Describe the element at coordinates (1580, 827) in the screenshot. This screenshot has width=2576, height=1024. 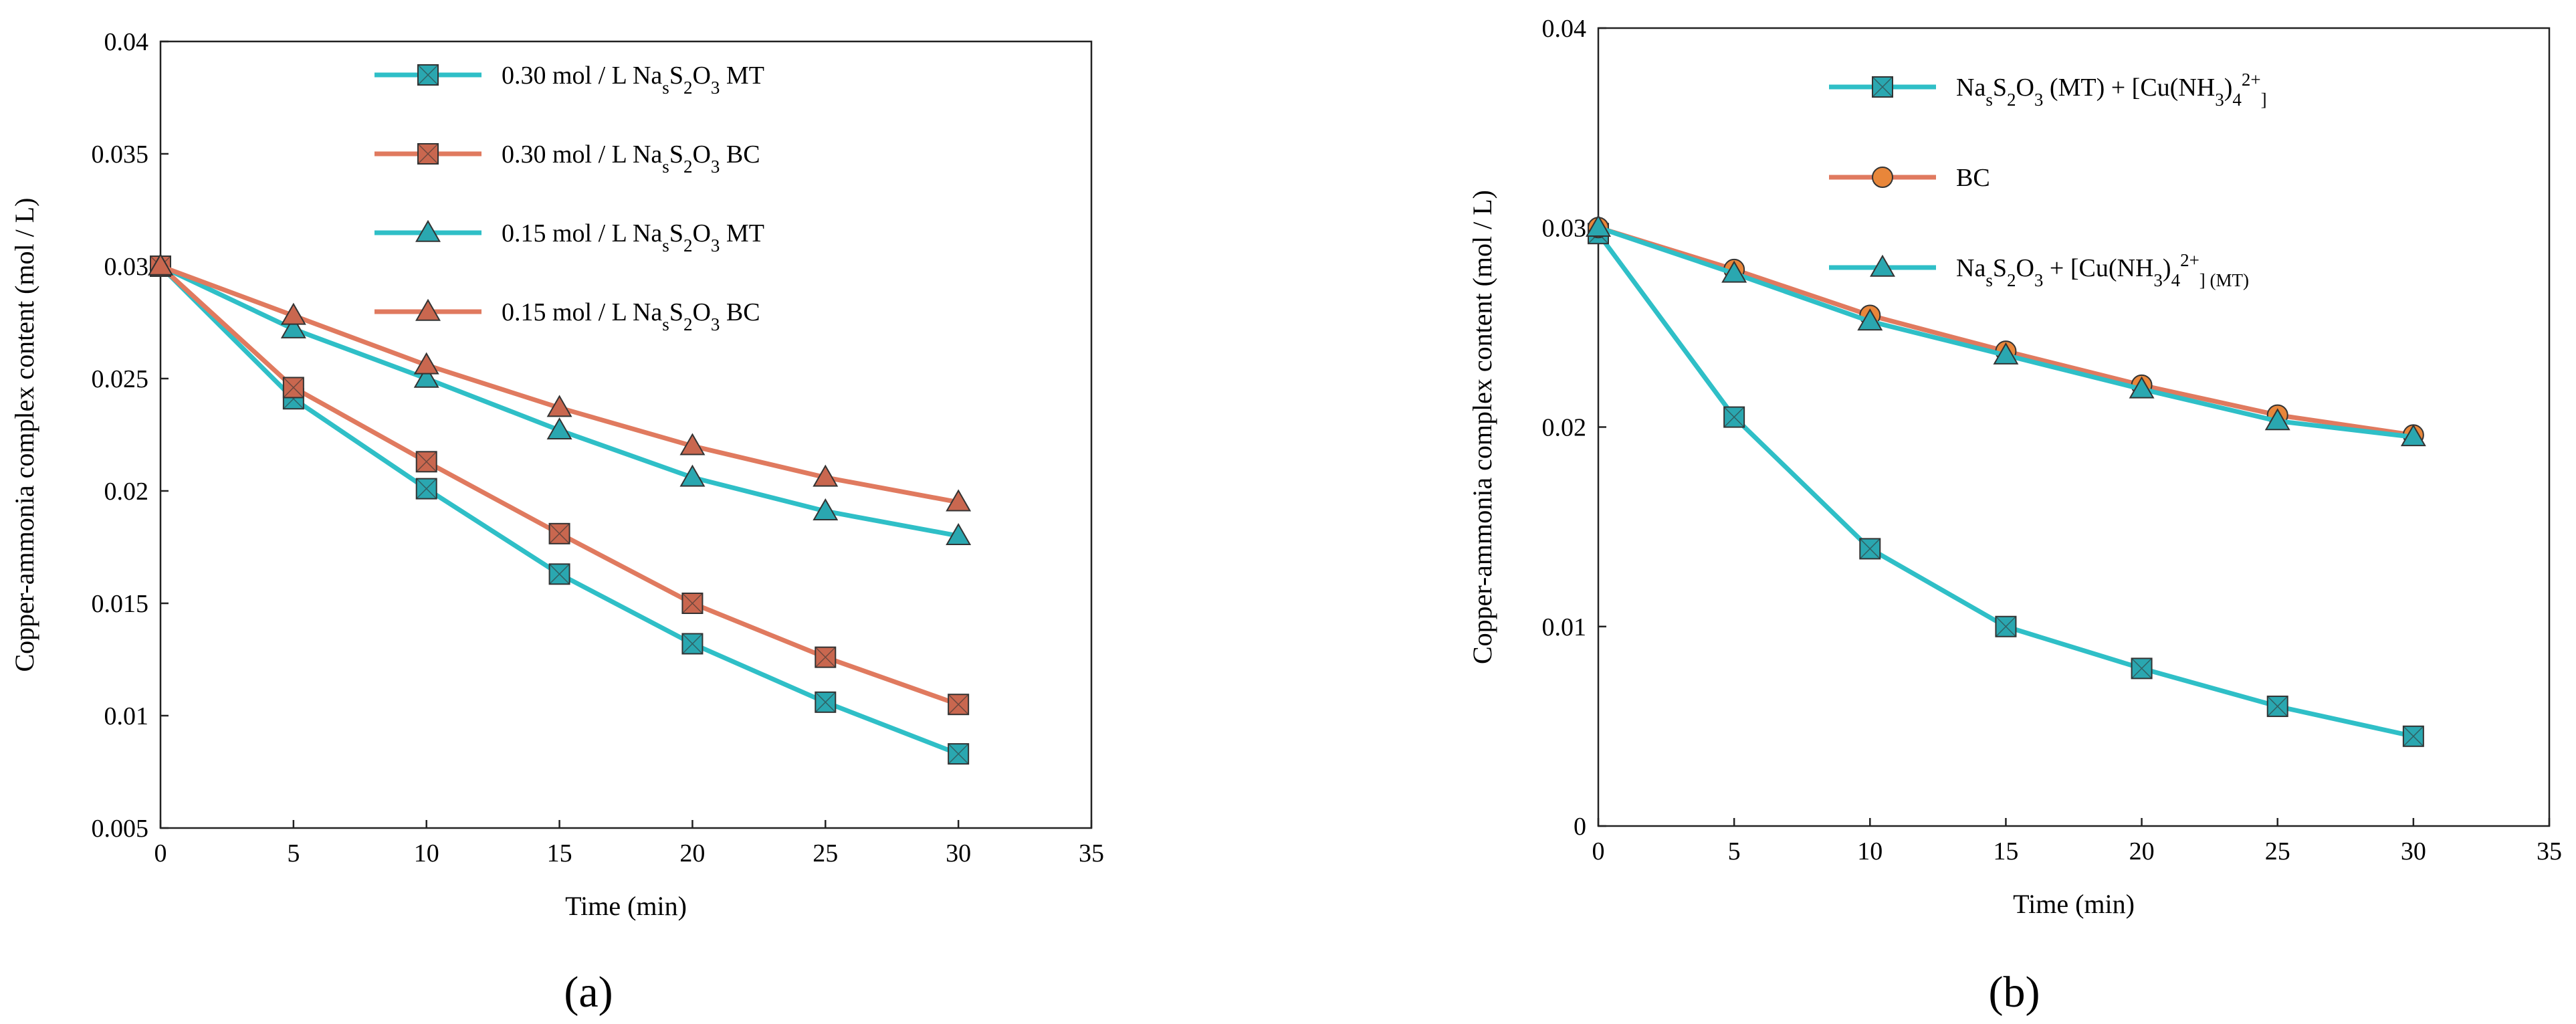
I see `y-tick-label: 0` at that location.